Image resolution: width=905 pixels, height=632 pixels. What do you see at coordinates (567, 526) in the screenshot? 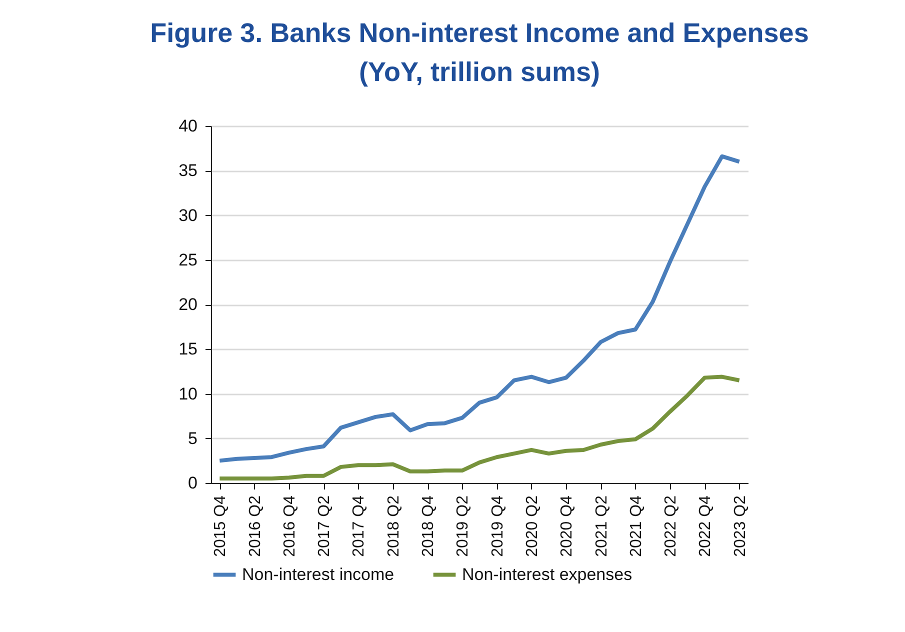
I see `x-tick-label: 2020 Q4` at bounding box center [567, 526].